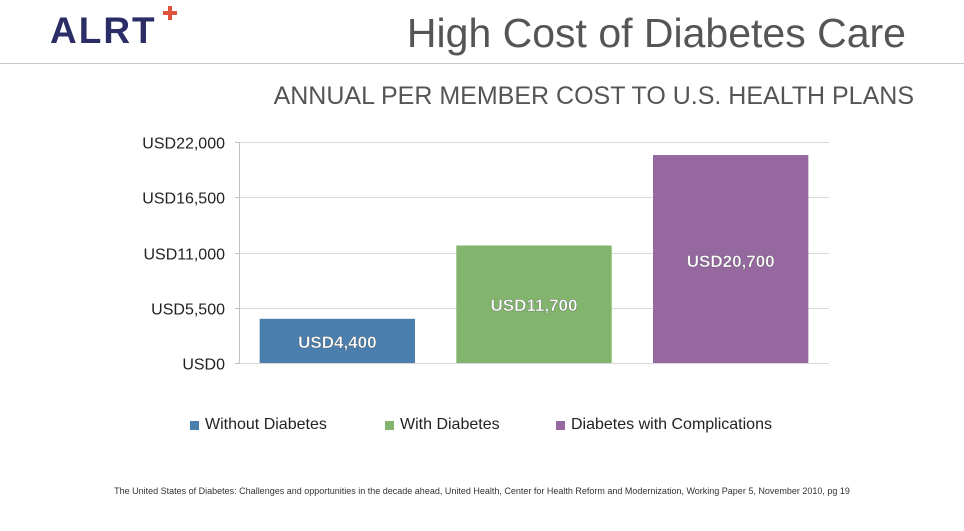  Describe the element at coordinates (183, 144) in the screenshot. I see `y-tick-label: USD22,000` at that location.